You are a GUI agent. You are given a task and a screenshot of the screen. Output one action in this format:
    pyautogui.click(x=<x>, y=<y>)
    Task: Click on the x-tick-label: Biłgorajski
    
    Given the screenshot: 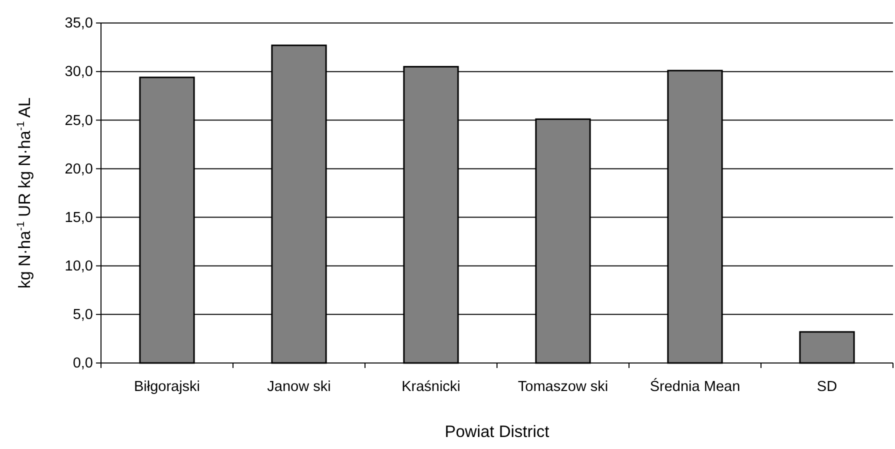 What is the action you would take?
    pyautogui.click(x=167, y=387)
    